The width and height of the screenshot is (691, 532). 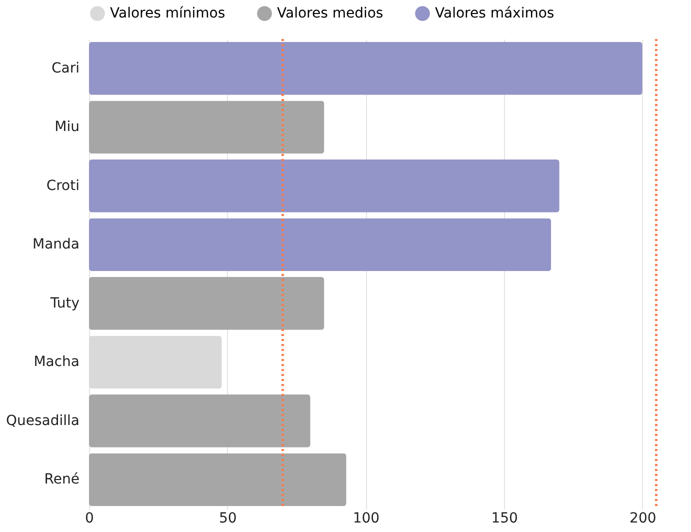 What do you see at coordinates (66, 68) in the screenshot?
I see `y-tick-label: Cari` at bounding box center [66, 68].